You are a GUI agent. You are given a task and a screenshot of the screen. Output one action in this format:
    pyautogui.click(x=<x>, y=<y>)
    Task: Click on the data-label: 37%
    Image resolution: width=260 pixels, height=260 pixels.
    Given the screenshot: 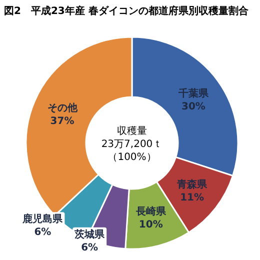 What is the action you would take?
    pyautogui.click(x=62, y=121)
    